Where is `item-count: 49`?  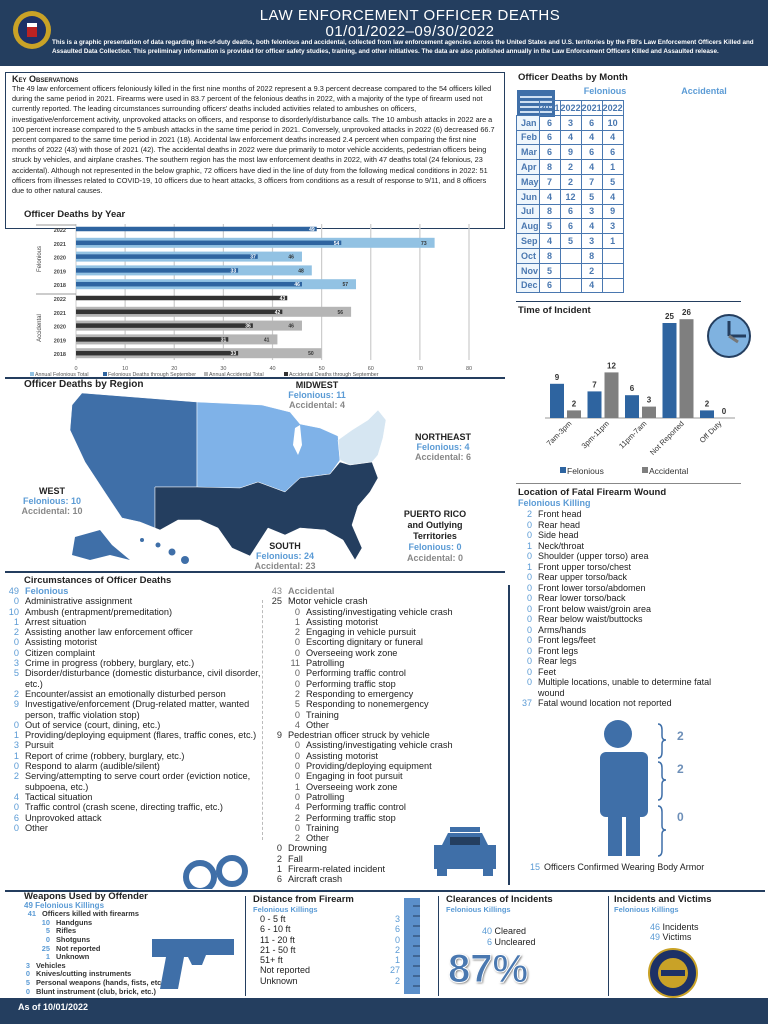 item-count: 49 is located at coordinates (13, 591).